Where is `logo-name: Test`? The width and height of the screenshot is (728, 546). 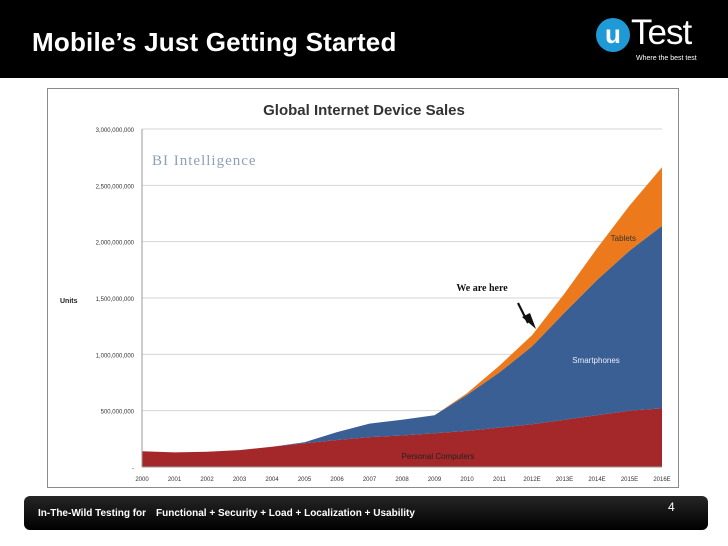
logo-name: Test is located at coordinates (661, 32).